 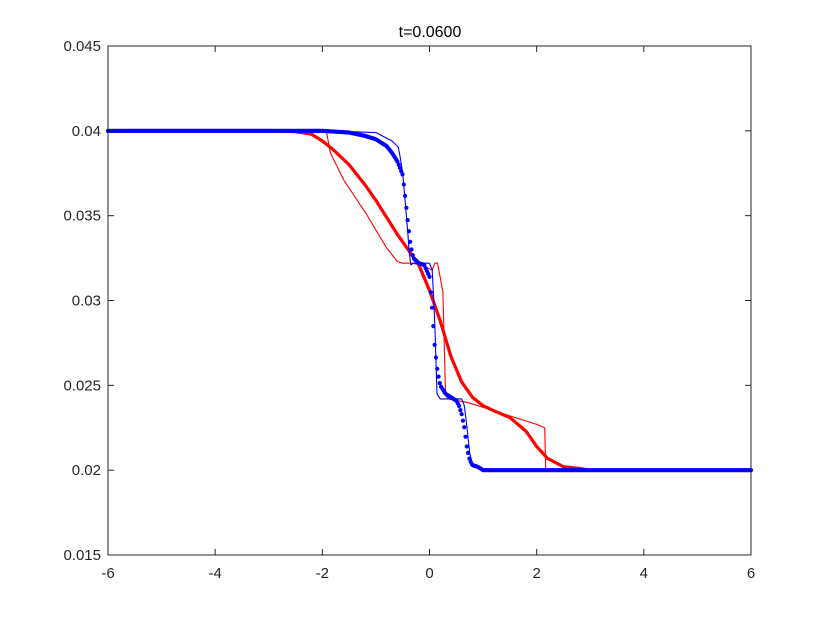 I want to click on y-tick-label-1: 0.02, so click(x=86, y=470).